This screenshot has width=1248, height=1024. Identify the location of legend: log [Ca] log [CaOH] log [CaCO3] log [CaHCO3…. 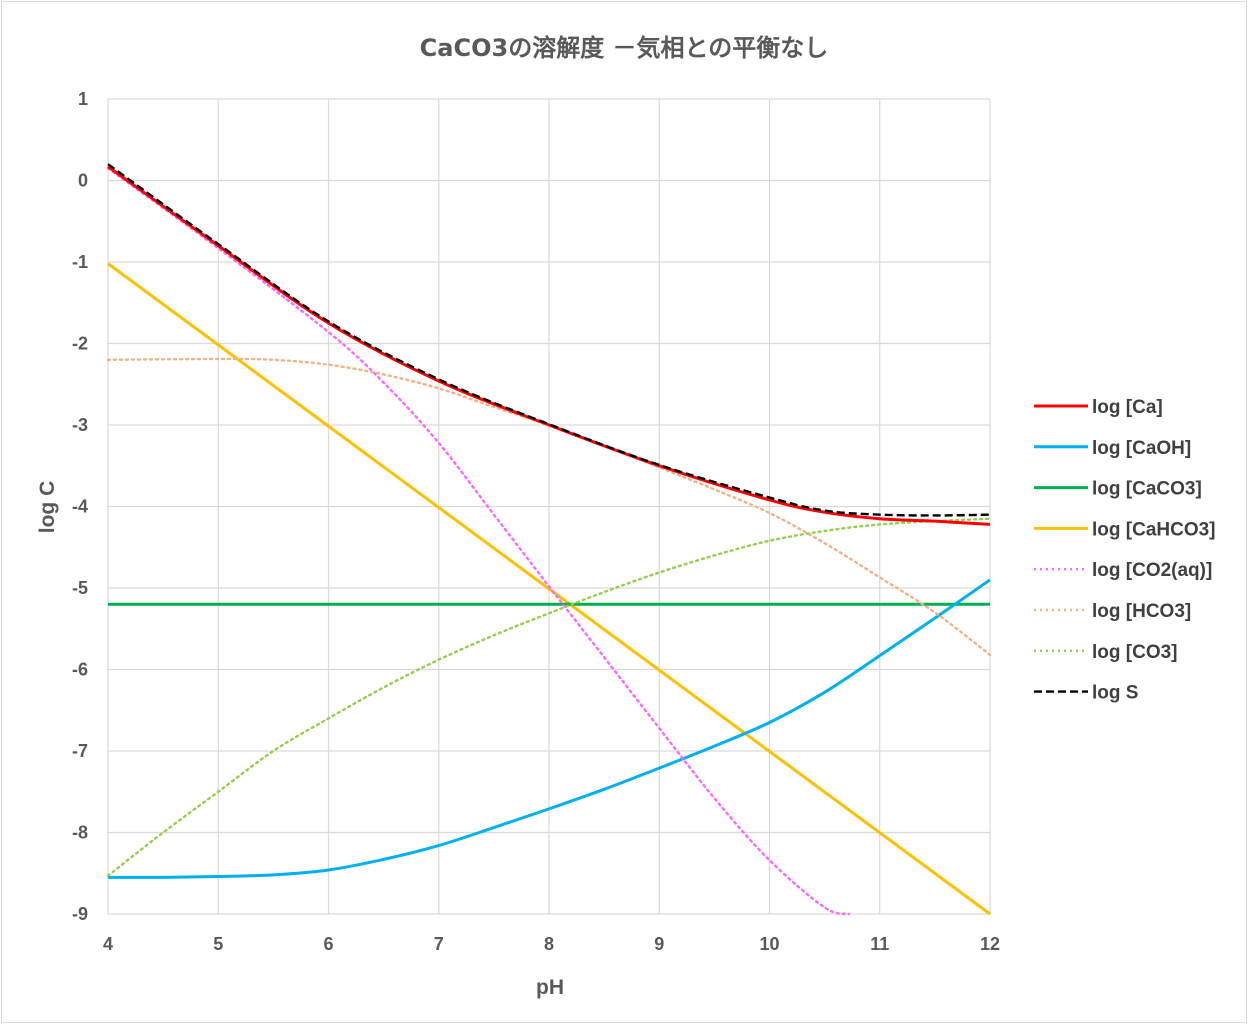
(1125, 550).